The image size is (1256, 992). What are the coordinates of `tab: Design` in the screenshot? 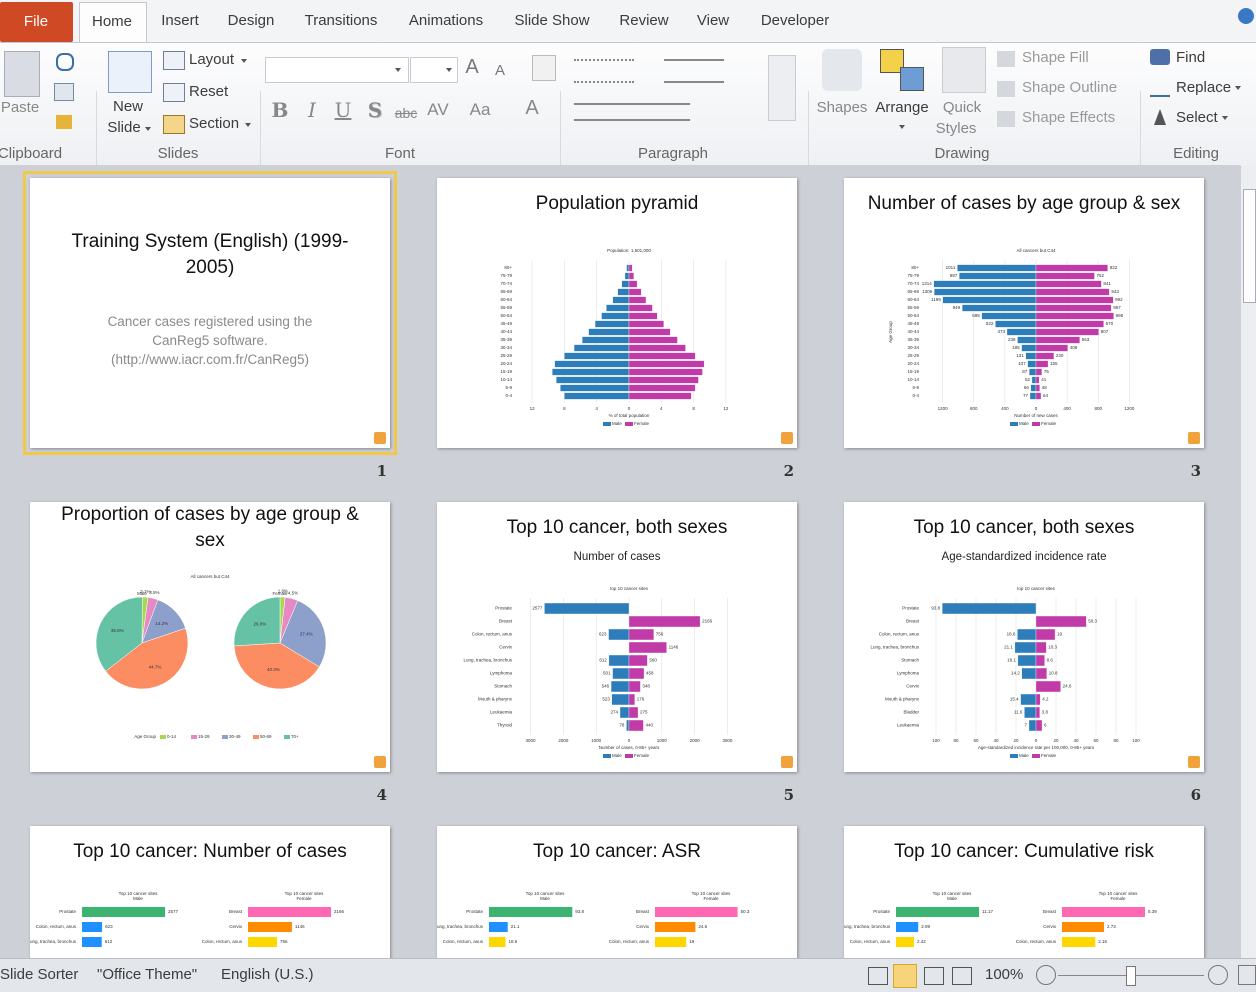 It's located at (251, 20).